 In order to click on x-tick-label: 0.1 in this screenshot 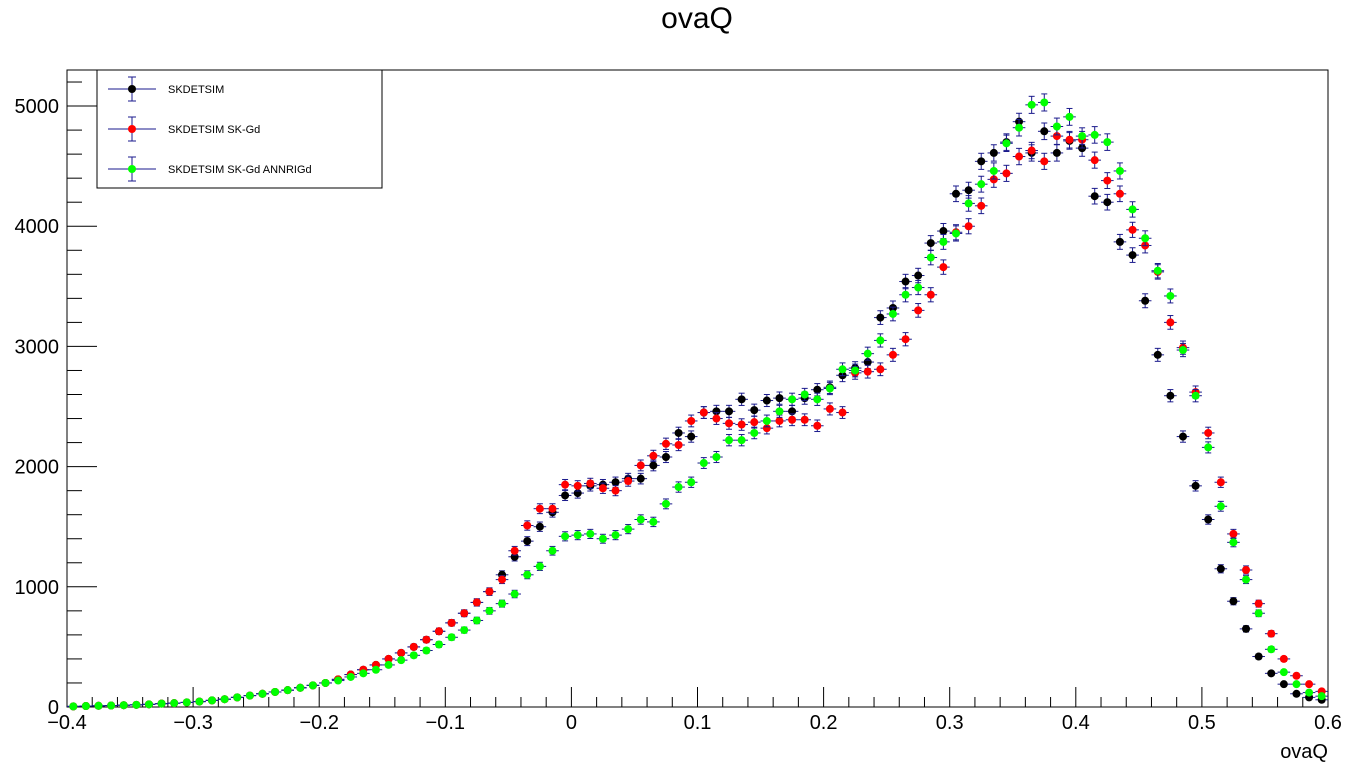, I will do `click(698, 723)`.